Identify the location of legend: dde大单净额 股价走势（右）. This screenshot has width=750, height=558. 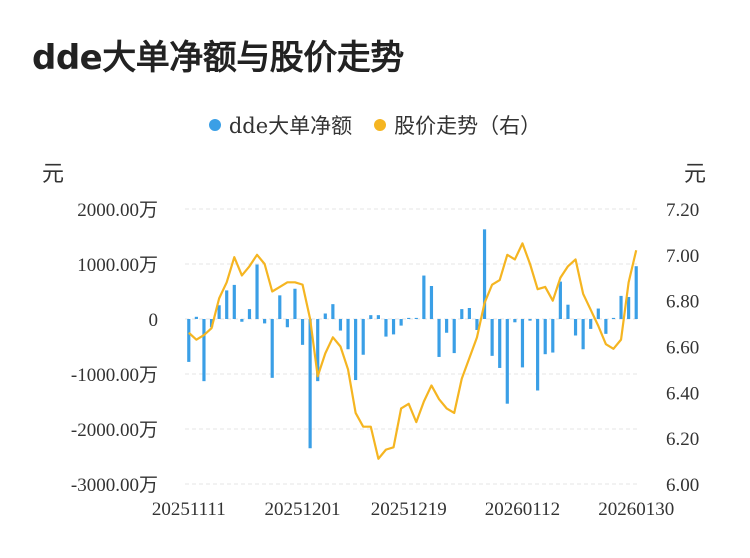
(375, 125).